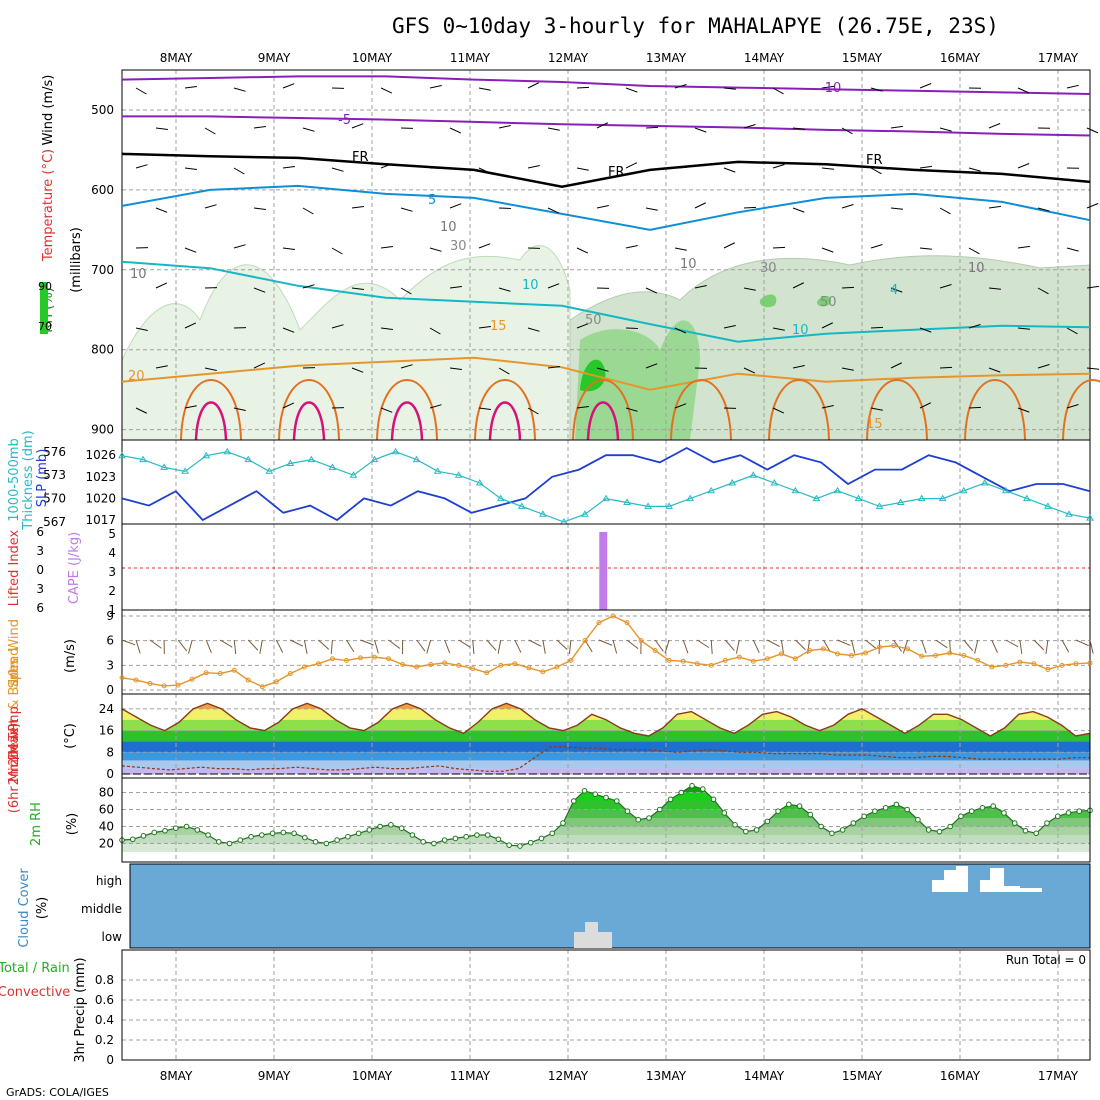  Describe the element at coordinates (862, 58) in the screenshot. I see `x-tick-label: 15MAY` at that location.